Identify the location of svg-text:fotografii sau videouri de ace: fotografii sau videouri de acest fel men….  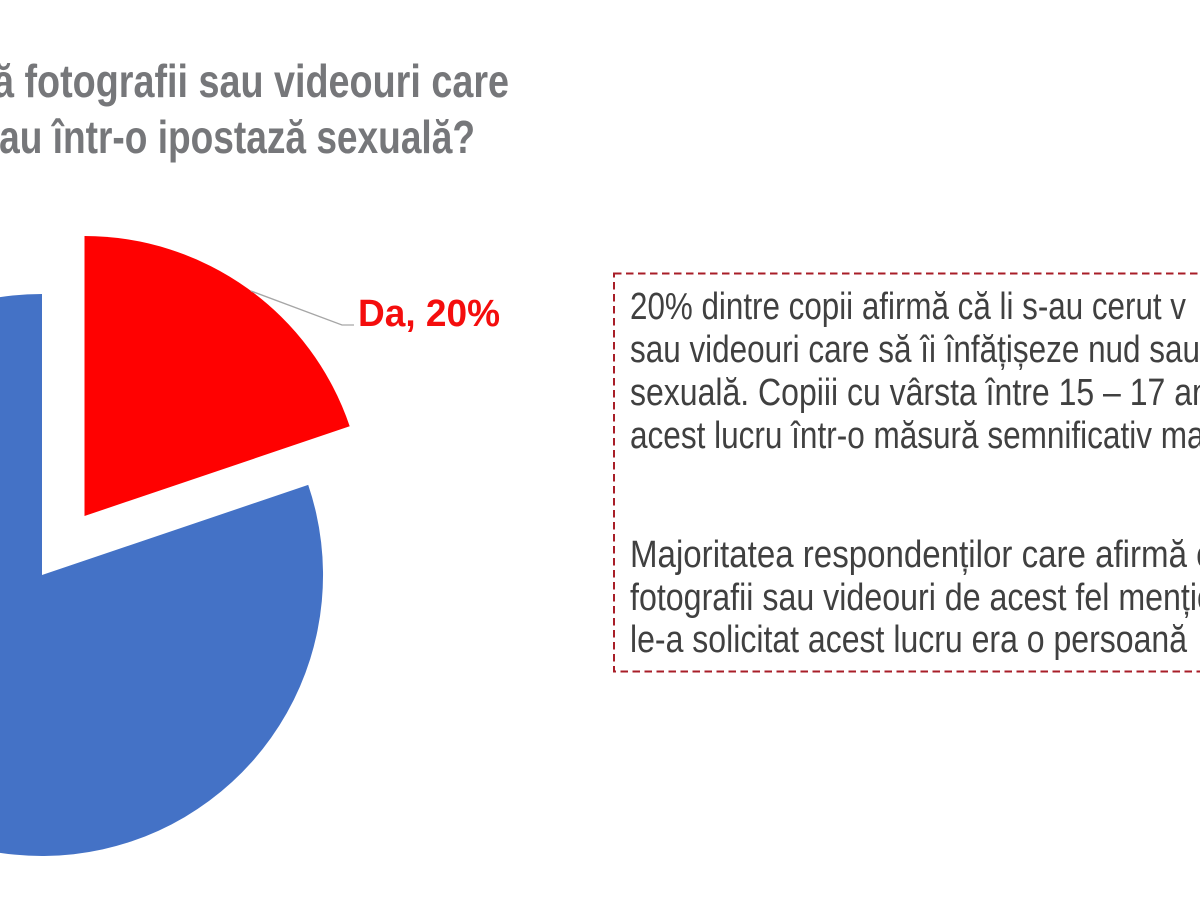
(915, 598).